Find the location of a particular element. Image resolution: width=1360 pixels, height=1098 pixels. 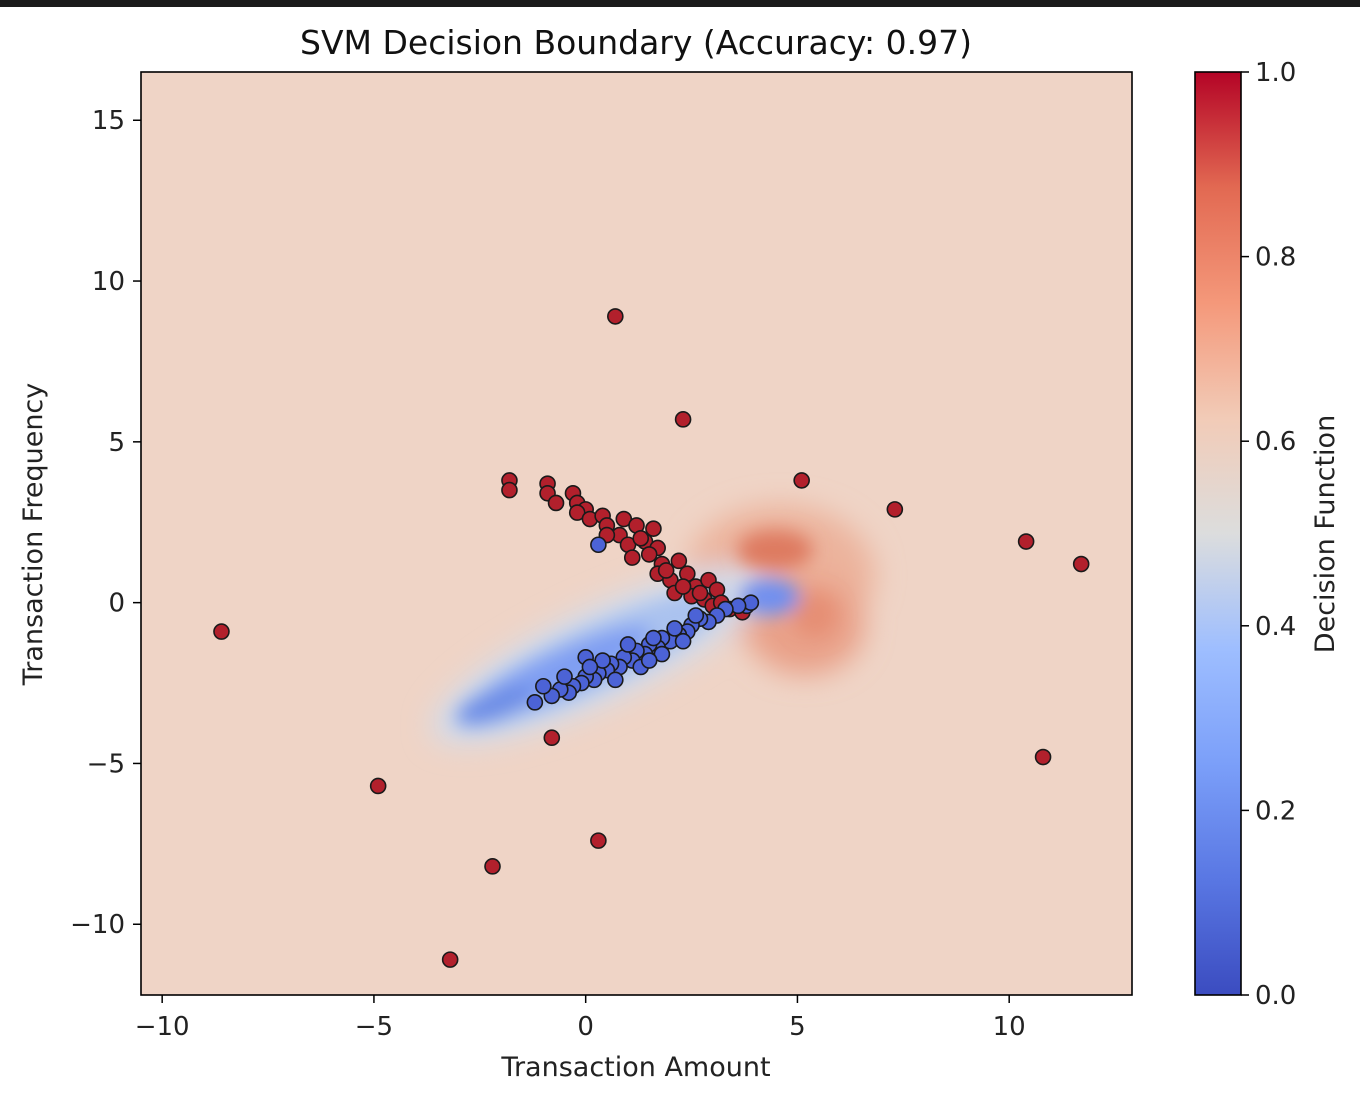

chart-title: SVM Decision Boundary (Accuracy: 0.97) is located at coordinates (636, 42).